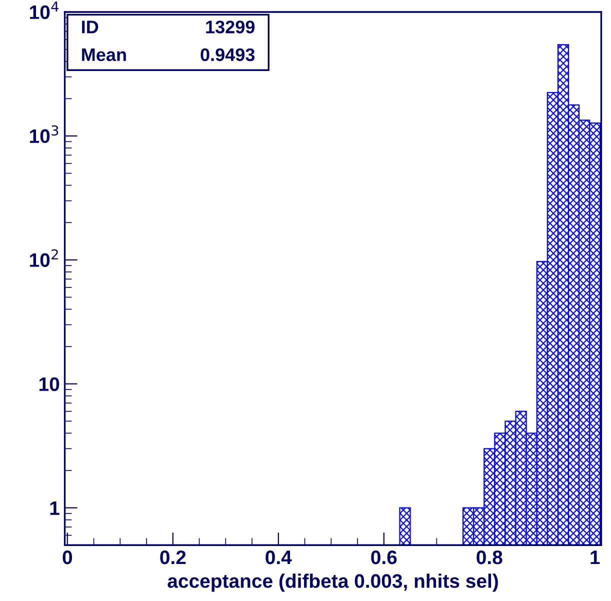 The height and width of the screenshot is (601, 611). Describe the element at coordinates (489, 557) in the screenshot. I see `x-tick-label: 0.8` at that location.